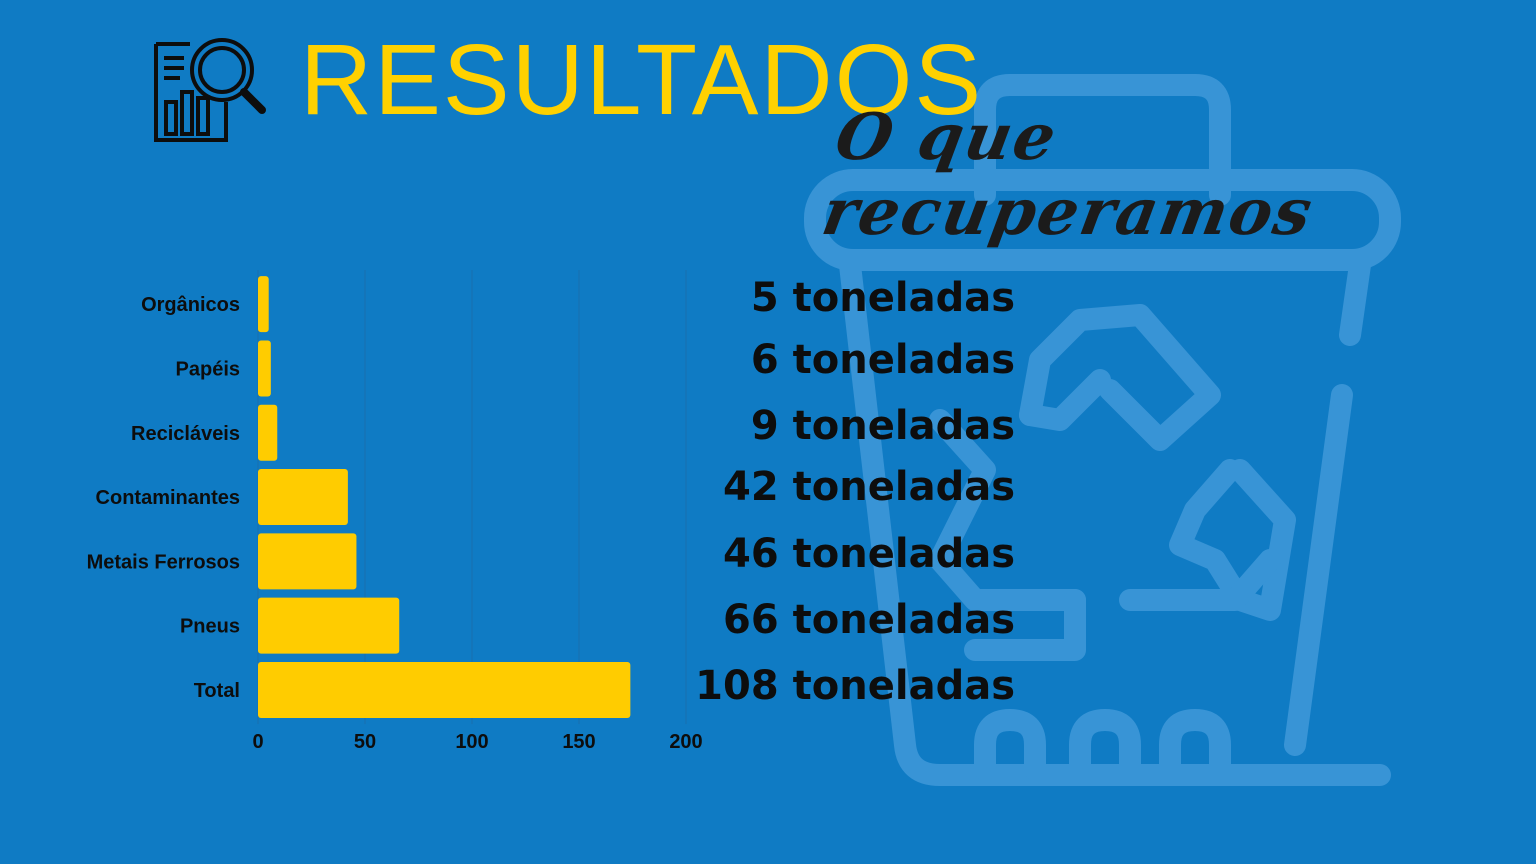 This screenshot has height=864, width=1536. Describe the element at coordinates (507, 360) in the screenshot. I see `amount-text: 6 toneladas` at that location.